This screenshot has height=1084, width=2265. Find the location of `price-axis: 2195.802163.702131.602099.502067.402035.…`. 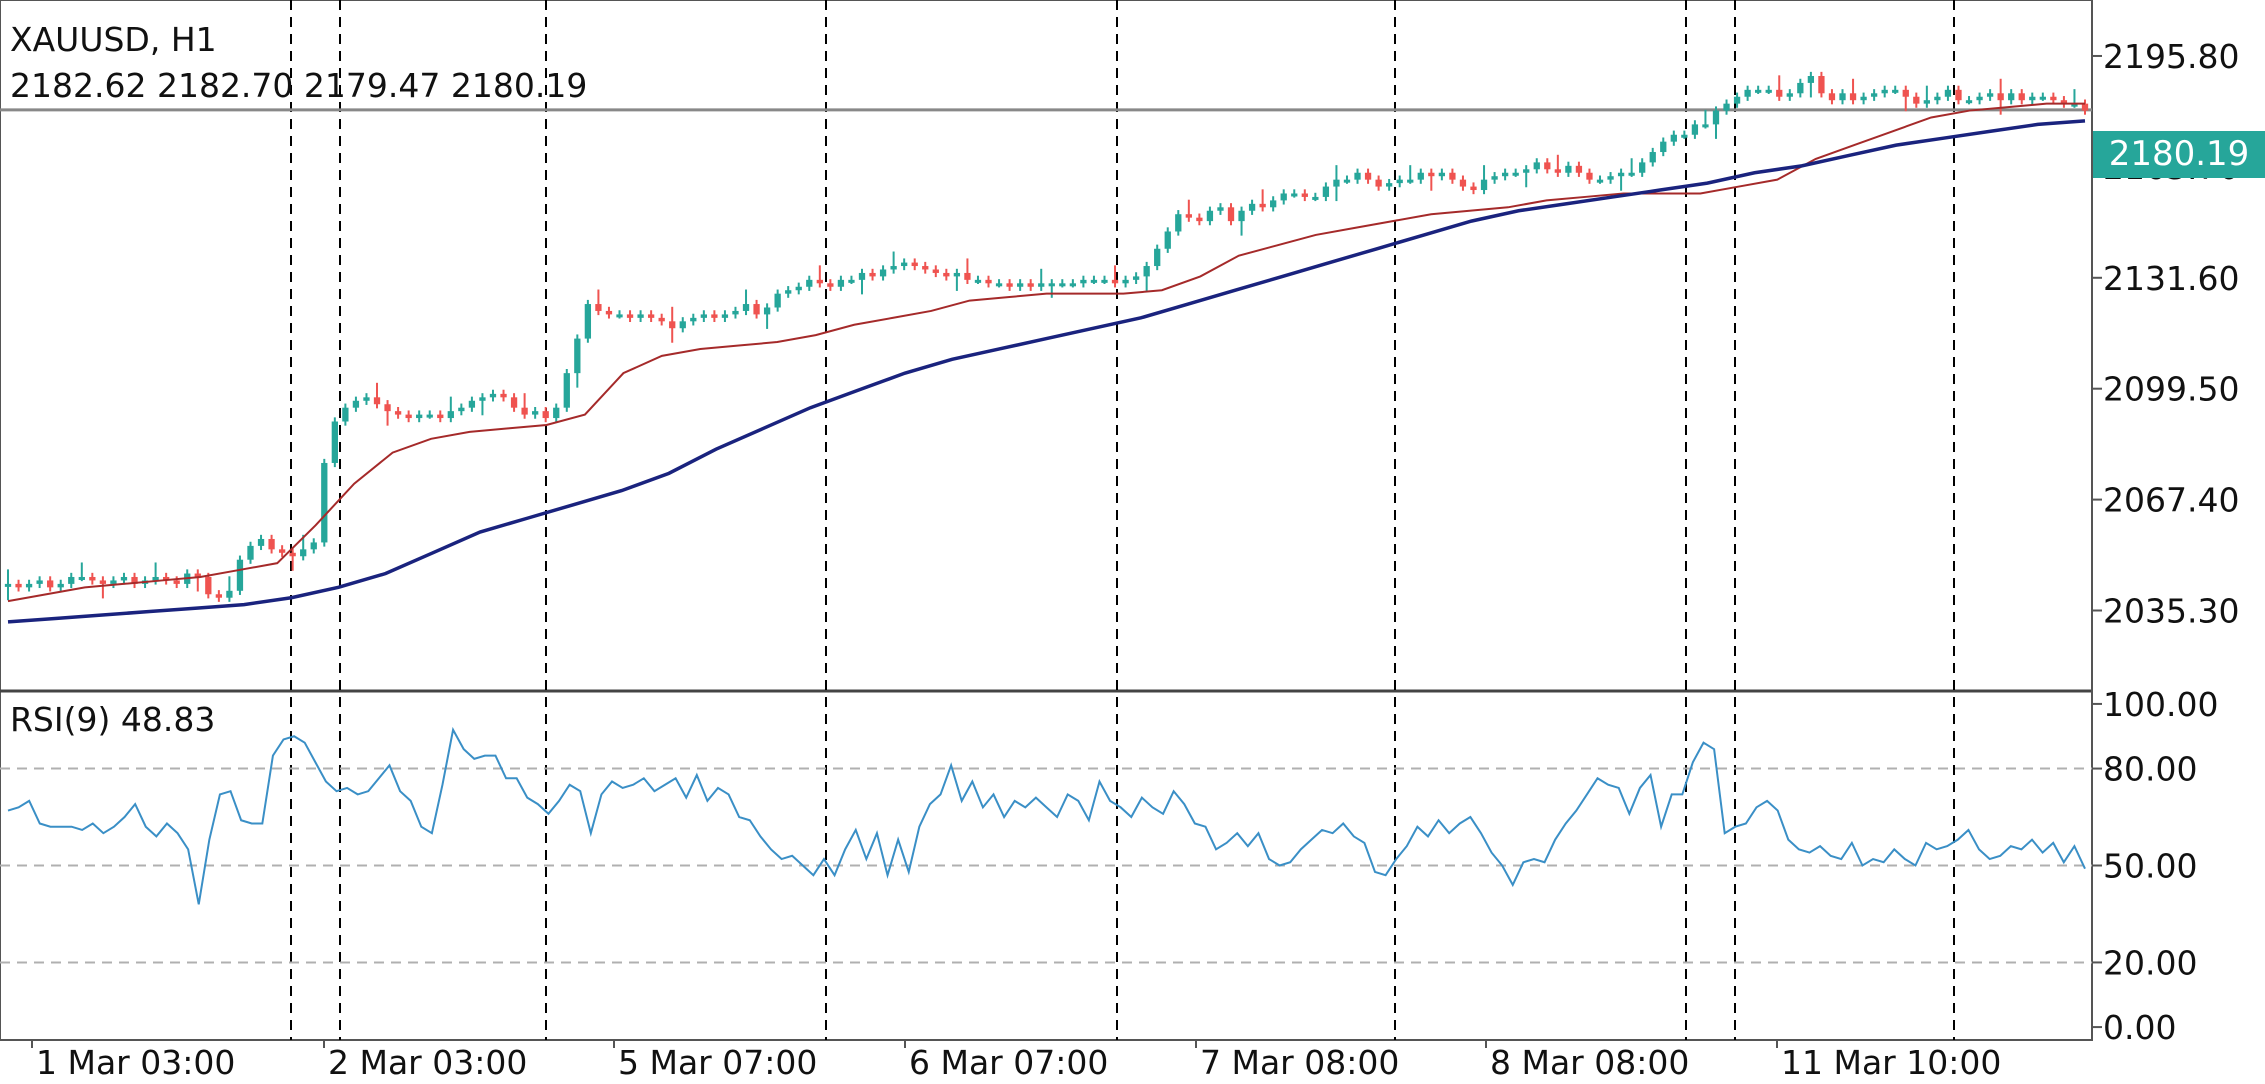

price-axis: 2195.802163.702131.602099.502067.402035.… is located at coordinates (2165, 334).